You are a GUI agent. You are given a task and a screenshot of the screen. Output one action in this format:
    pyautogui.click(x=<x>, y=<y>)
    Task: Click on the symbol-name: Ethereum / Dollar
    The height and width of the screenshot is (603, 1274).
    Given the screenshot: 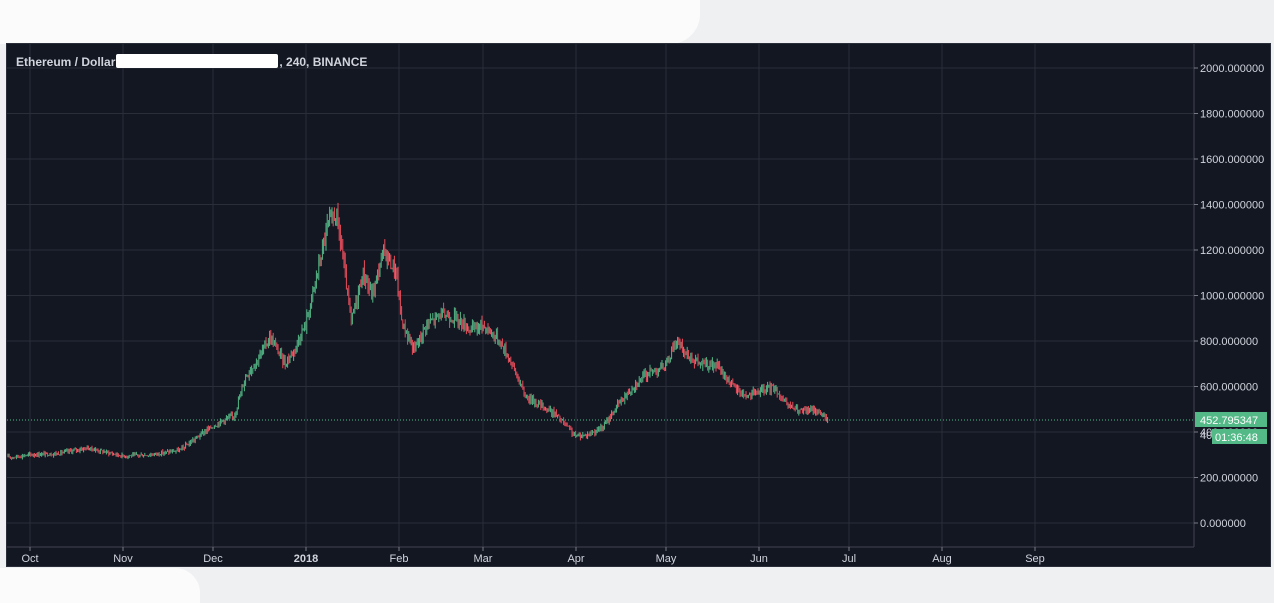 What is the action you would take?
    pyautogui.click(x=66, y=62)
    